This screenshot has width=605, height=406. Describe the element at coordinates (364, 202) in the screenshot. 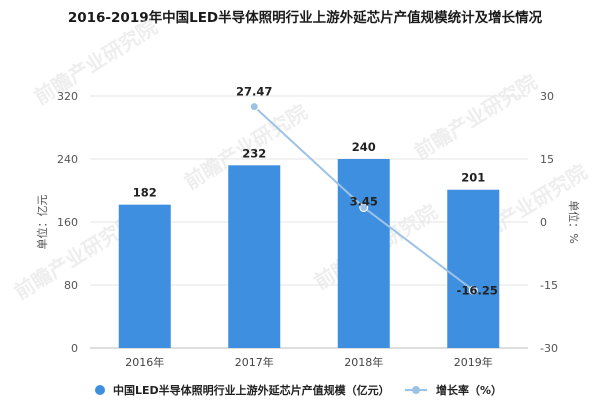

I see `growth-label-1: 3.45` at that location.